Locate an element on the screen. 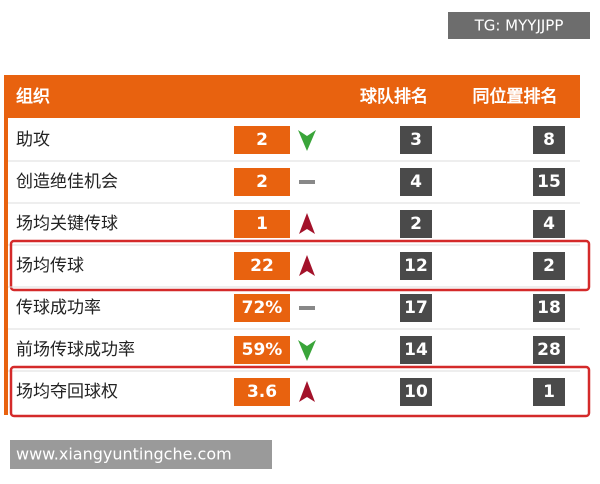 This screenshot has width=600, height=484. value: 1 is located at coordinates (262, 224).